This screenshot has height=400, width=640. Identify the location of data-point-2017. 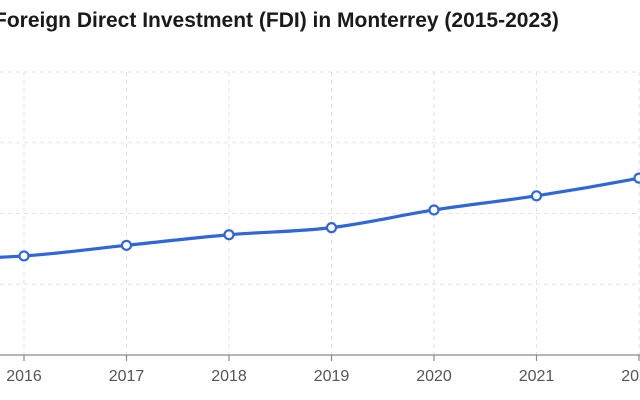
(126, 245).